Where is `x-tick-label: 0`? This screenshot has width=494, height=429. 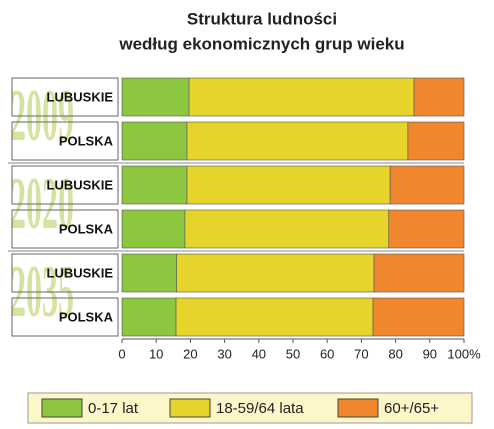
x-tick-label: 0 is located at coordinates (121, 353).